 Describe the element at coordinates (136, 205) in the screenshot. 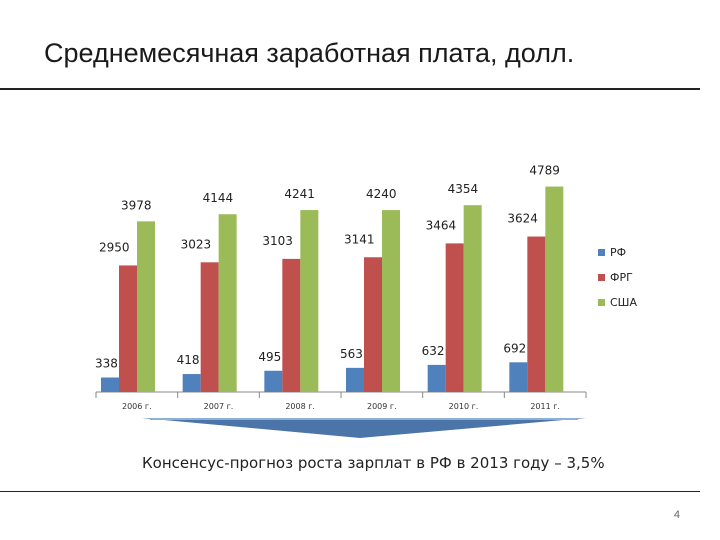

I see `data-label: 3978` at that location.